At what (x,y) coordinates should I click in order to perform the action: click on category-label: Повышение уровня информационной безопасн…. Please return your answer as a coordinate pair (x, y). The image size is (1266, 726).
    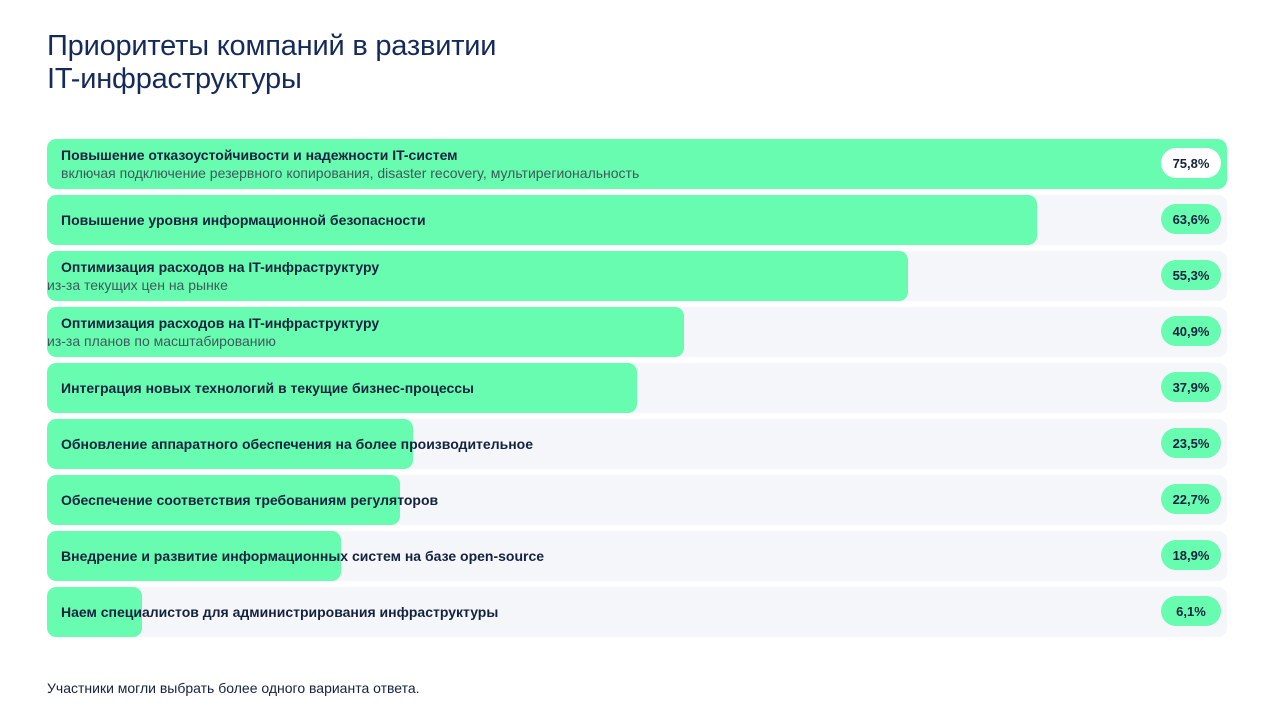
    Looking at the image, I should click on (243, 220).